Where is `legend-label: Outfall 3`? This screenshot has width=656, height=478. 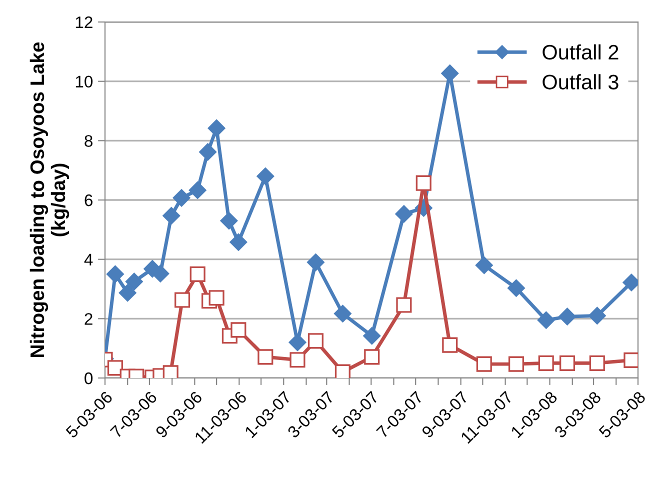 legend-label: Outfall 3 is located at coordinates (580, 82).